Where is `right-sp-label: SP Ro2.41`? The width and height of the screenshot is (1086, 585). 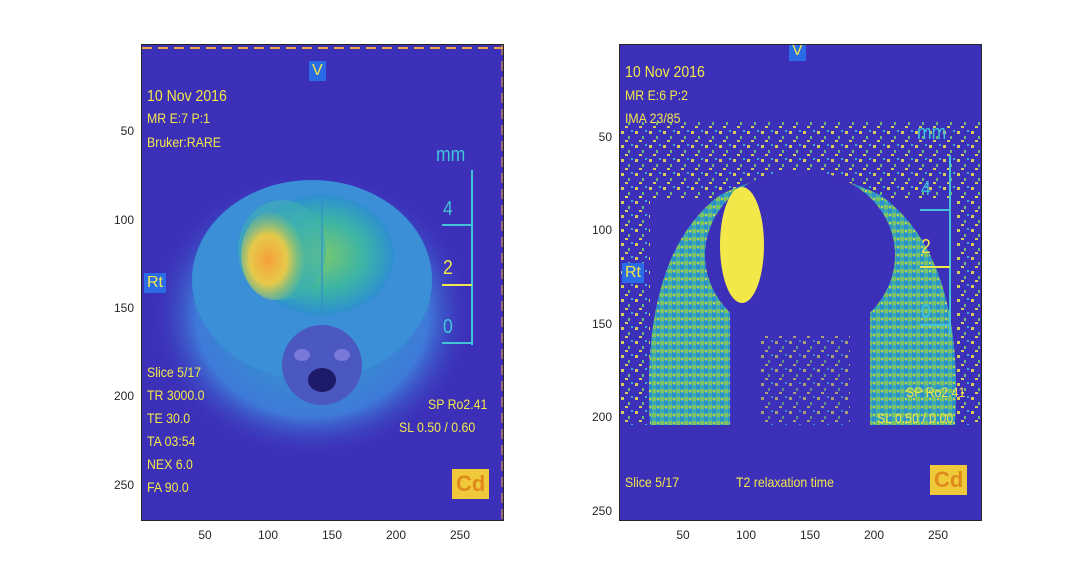
right-sp-label: SP Ro2.41 is located at coordinates (936, 392).